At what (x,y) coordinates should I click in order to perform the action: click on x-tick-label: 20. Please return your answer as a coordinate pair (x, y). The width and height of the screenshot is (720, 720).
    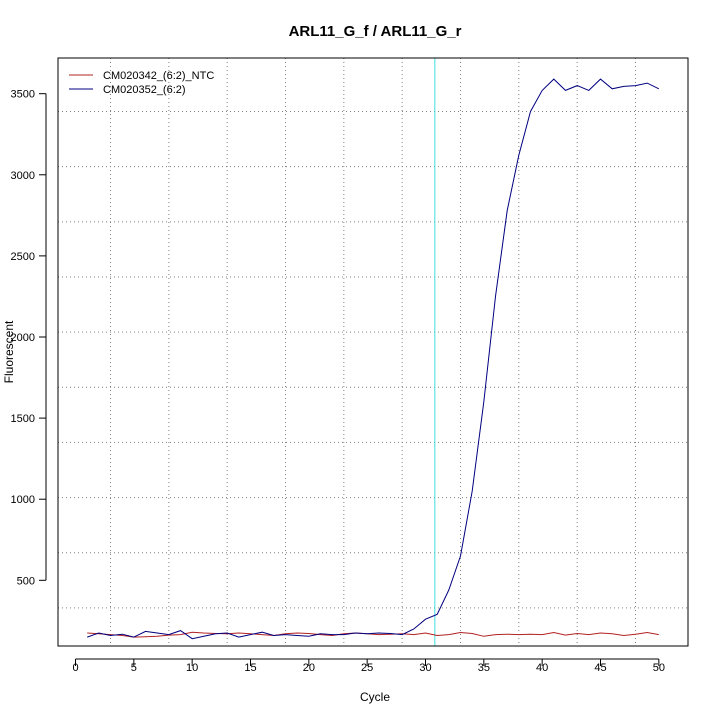
    Looking at the image, I should click on (309, 668).